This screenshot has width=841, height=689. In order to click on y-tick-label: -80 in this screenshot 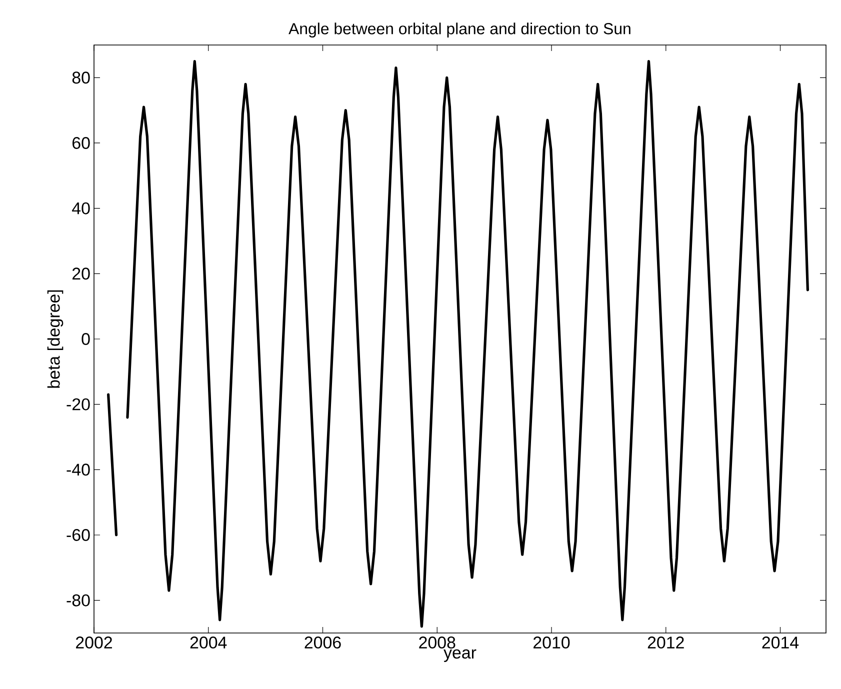, I will do `click(78, 600)`.